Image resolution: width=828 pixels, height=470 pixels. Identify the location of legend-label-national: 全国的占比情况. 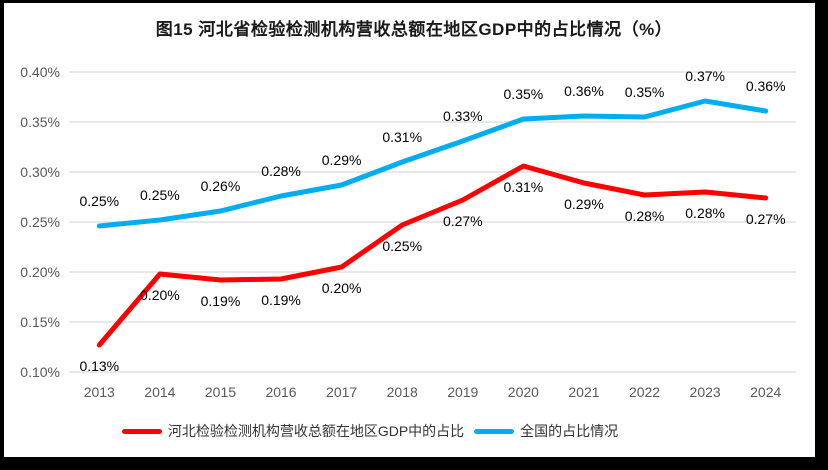
(569, 431).